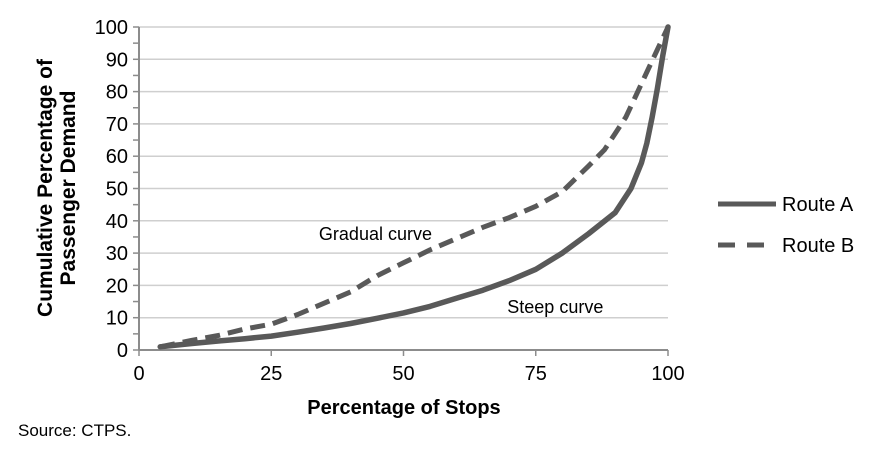 This screenshot has height=455, width=882. I want to click on legend-label-route-a: Route A, so click(818, 205).